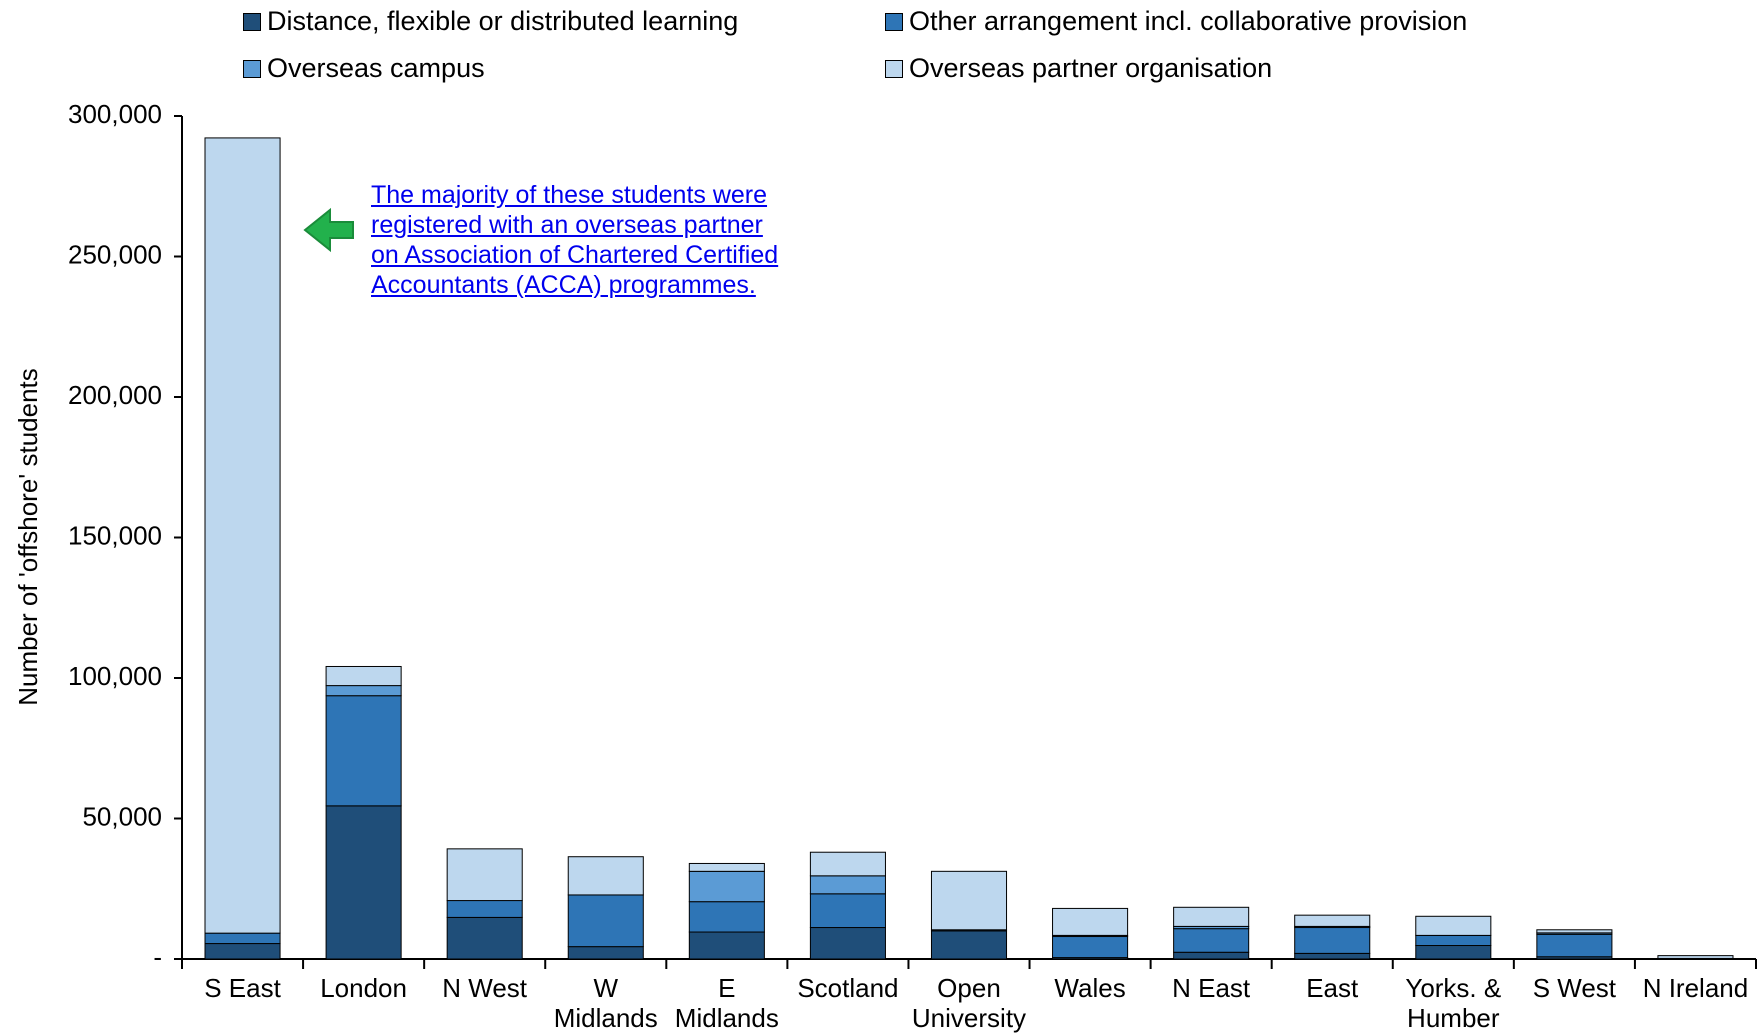 The height and width of the screenshot is (1035, 1762). I want to click on annotation-line: on Association of Chartered Certified, so click(575, 255).